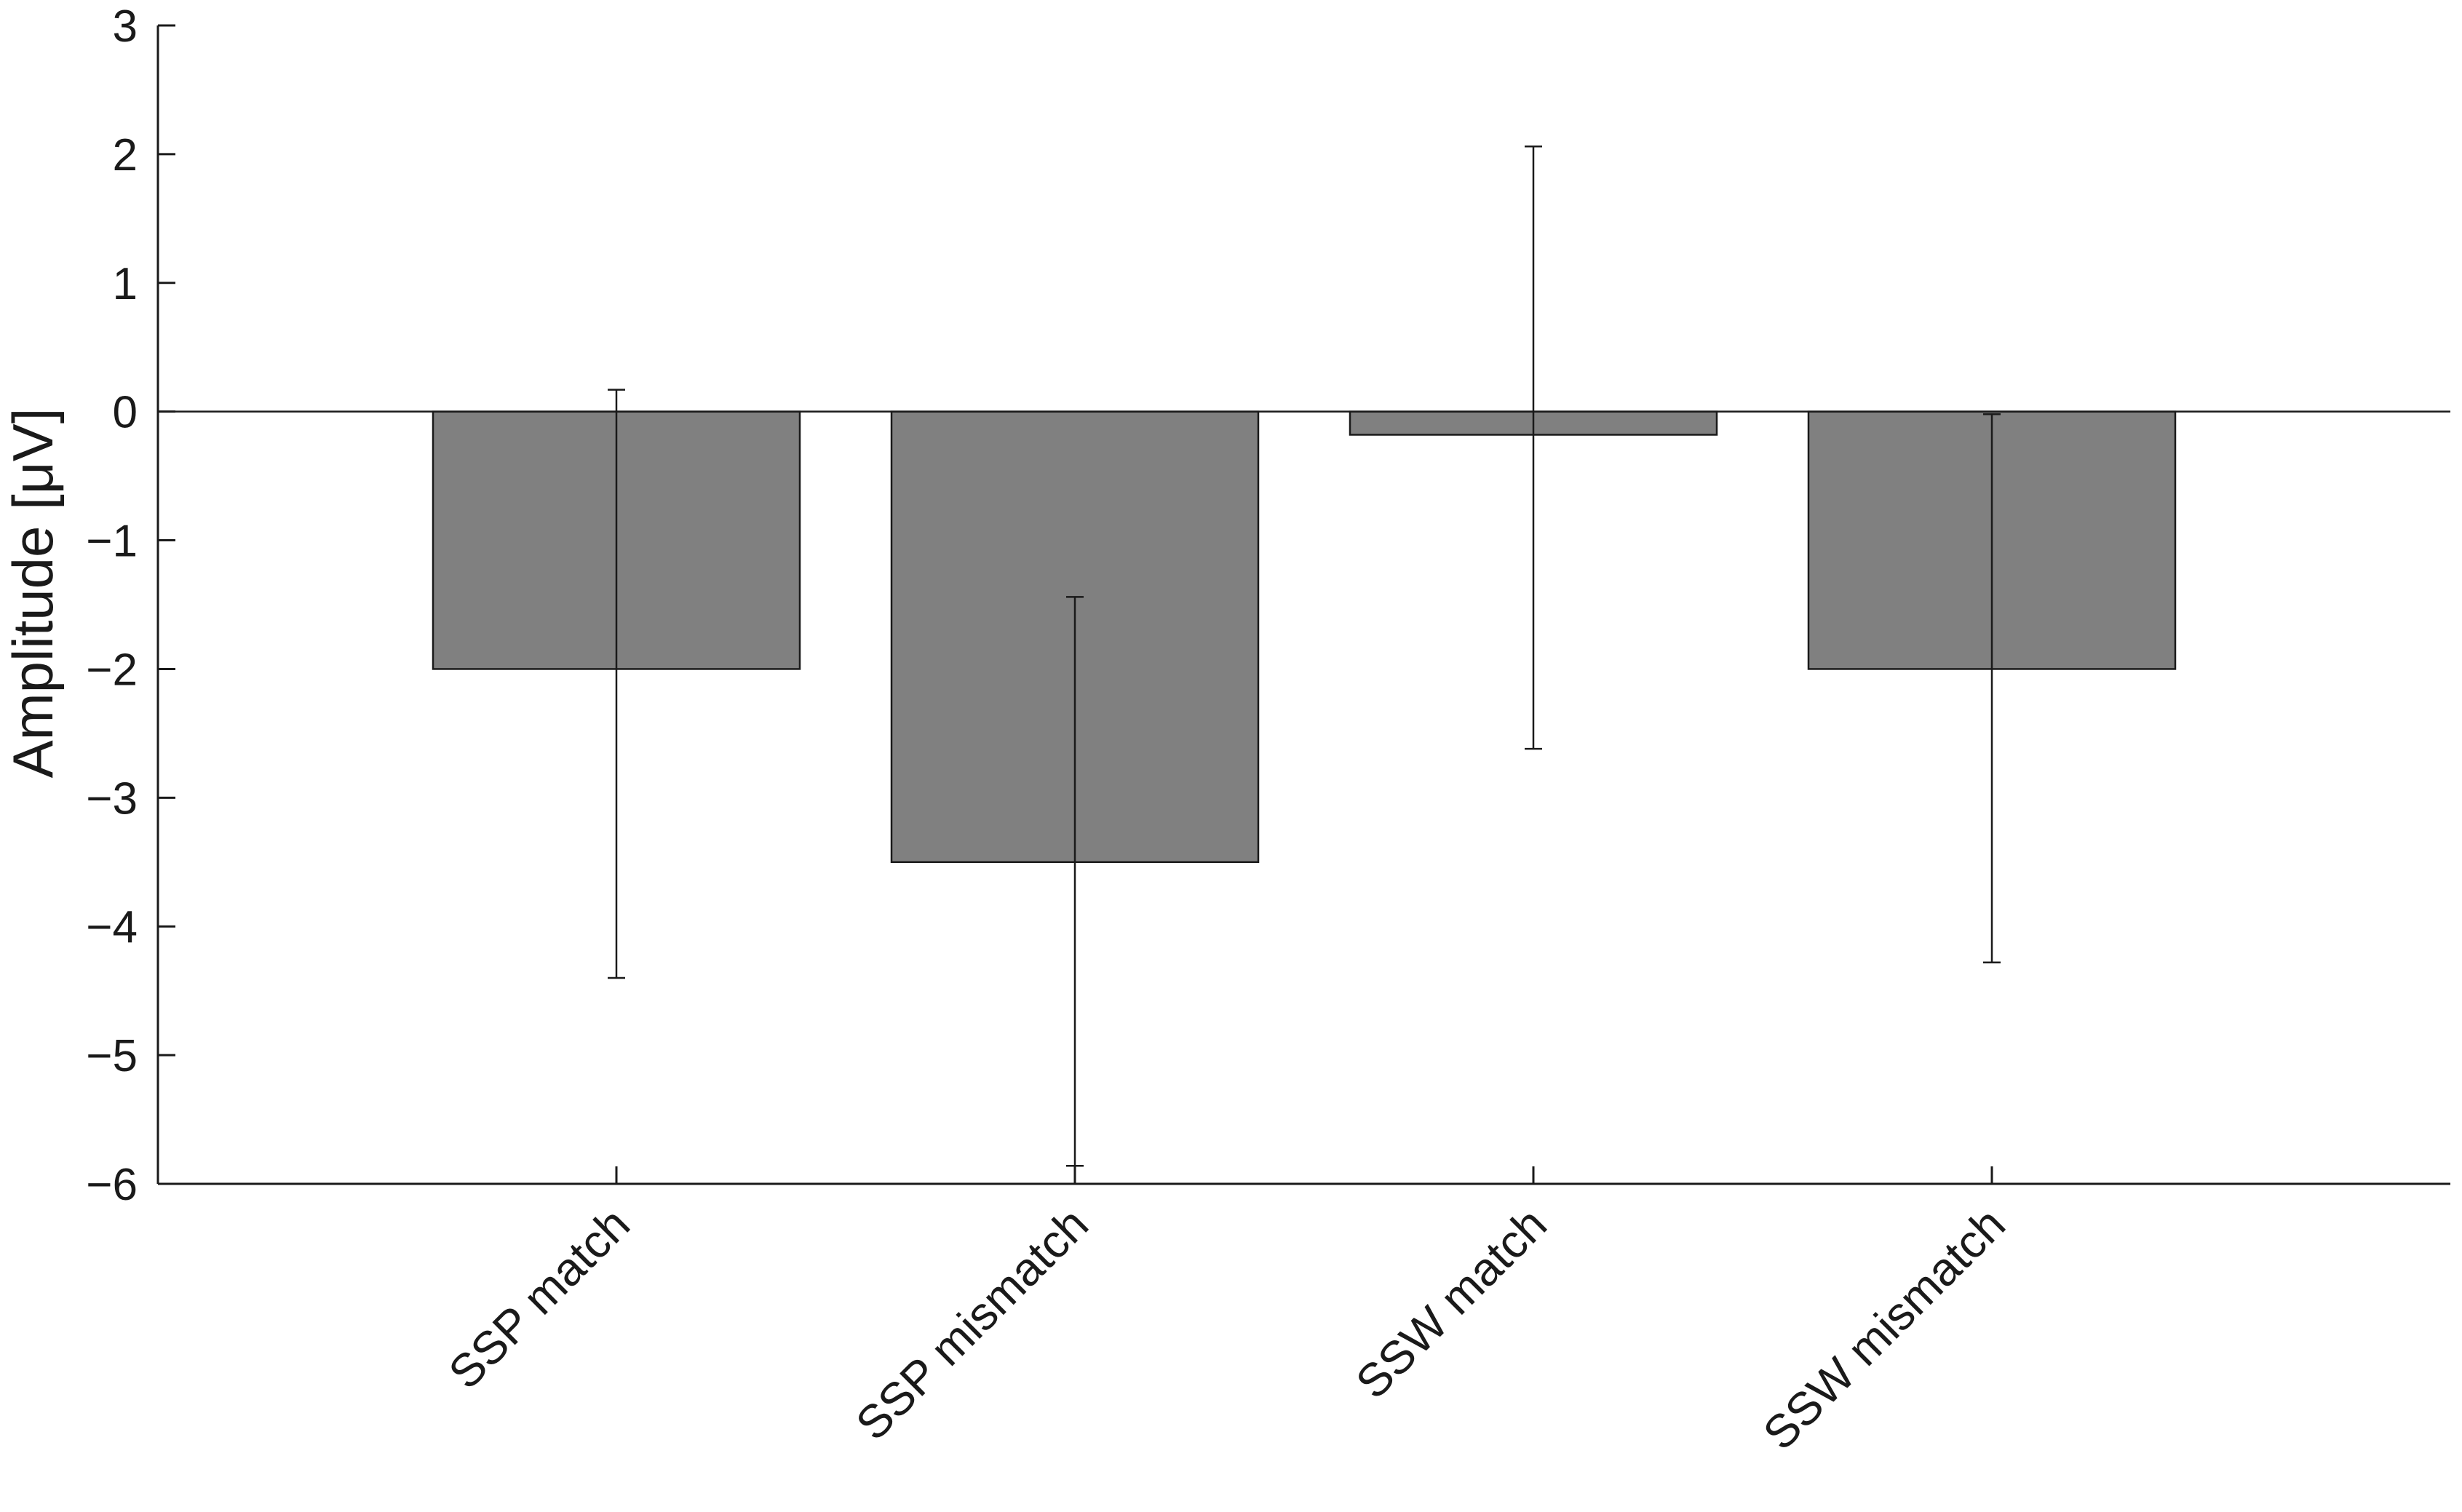 The width and height of the screenshot is (2462, 1512). I want to click on y-axis-title: Amplitude [μV], so click(33, 593).